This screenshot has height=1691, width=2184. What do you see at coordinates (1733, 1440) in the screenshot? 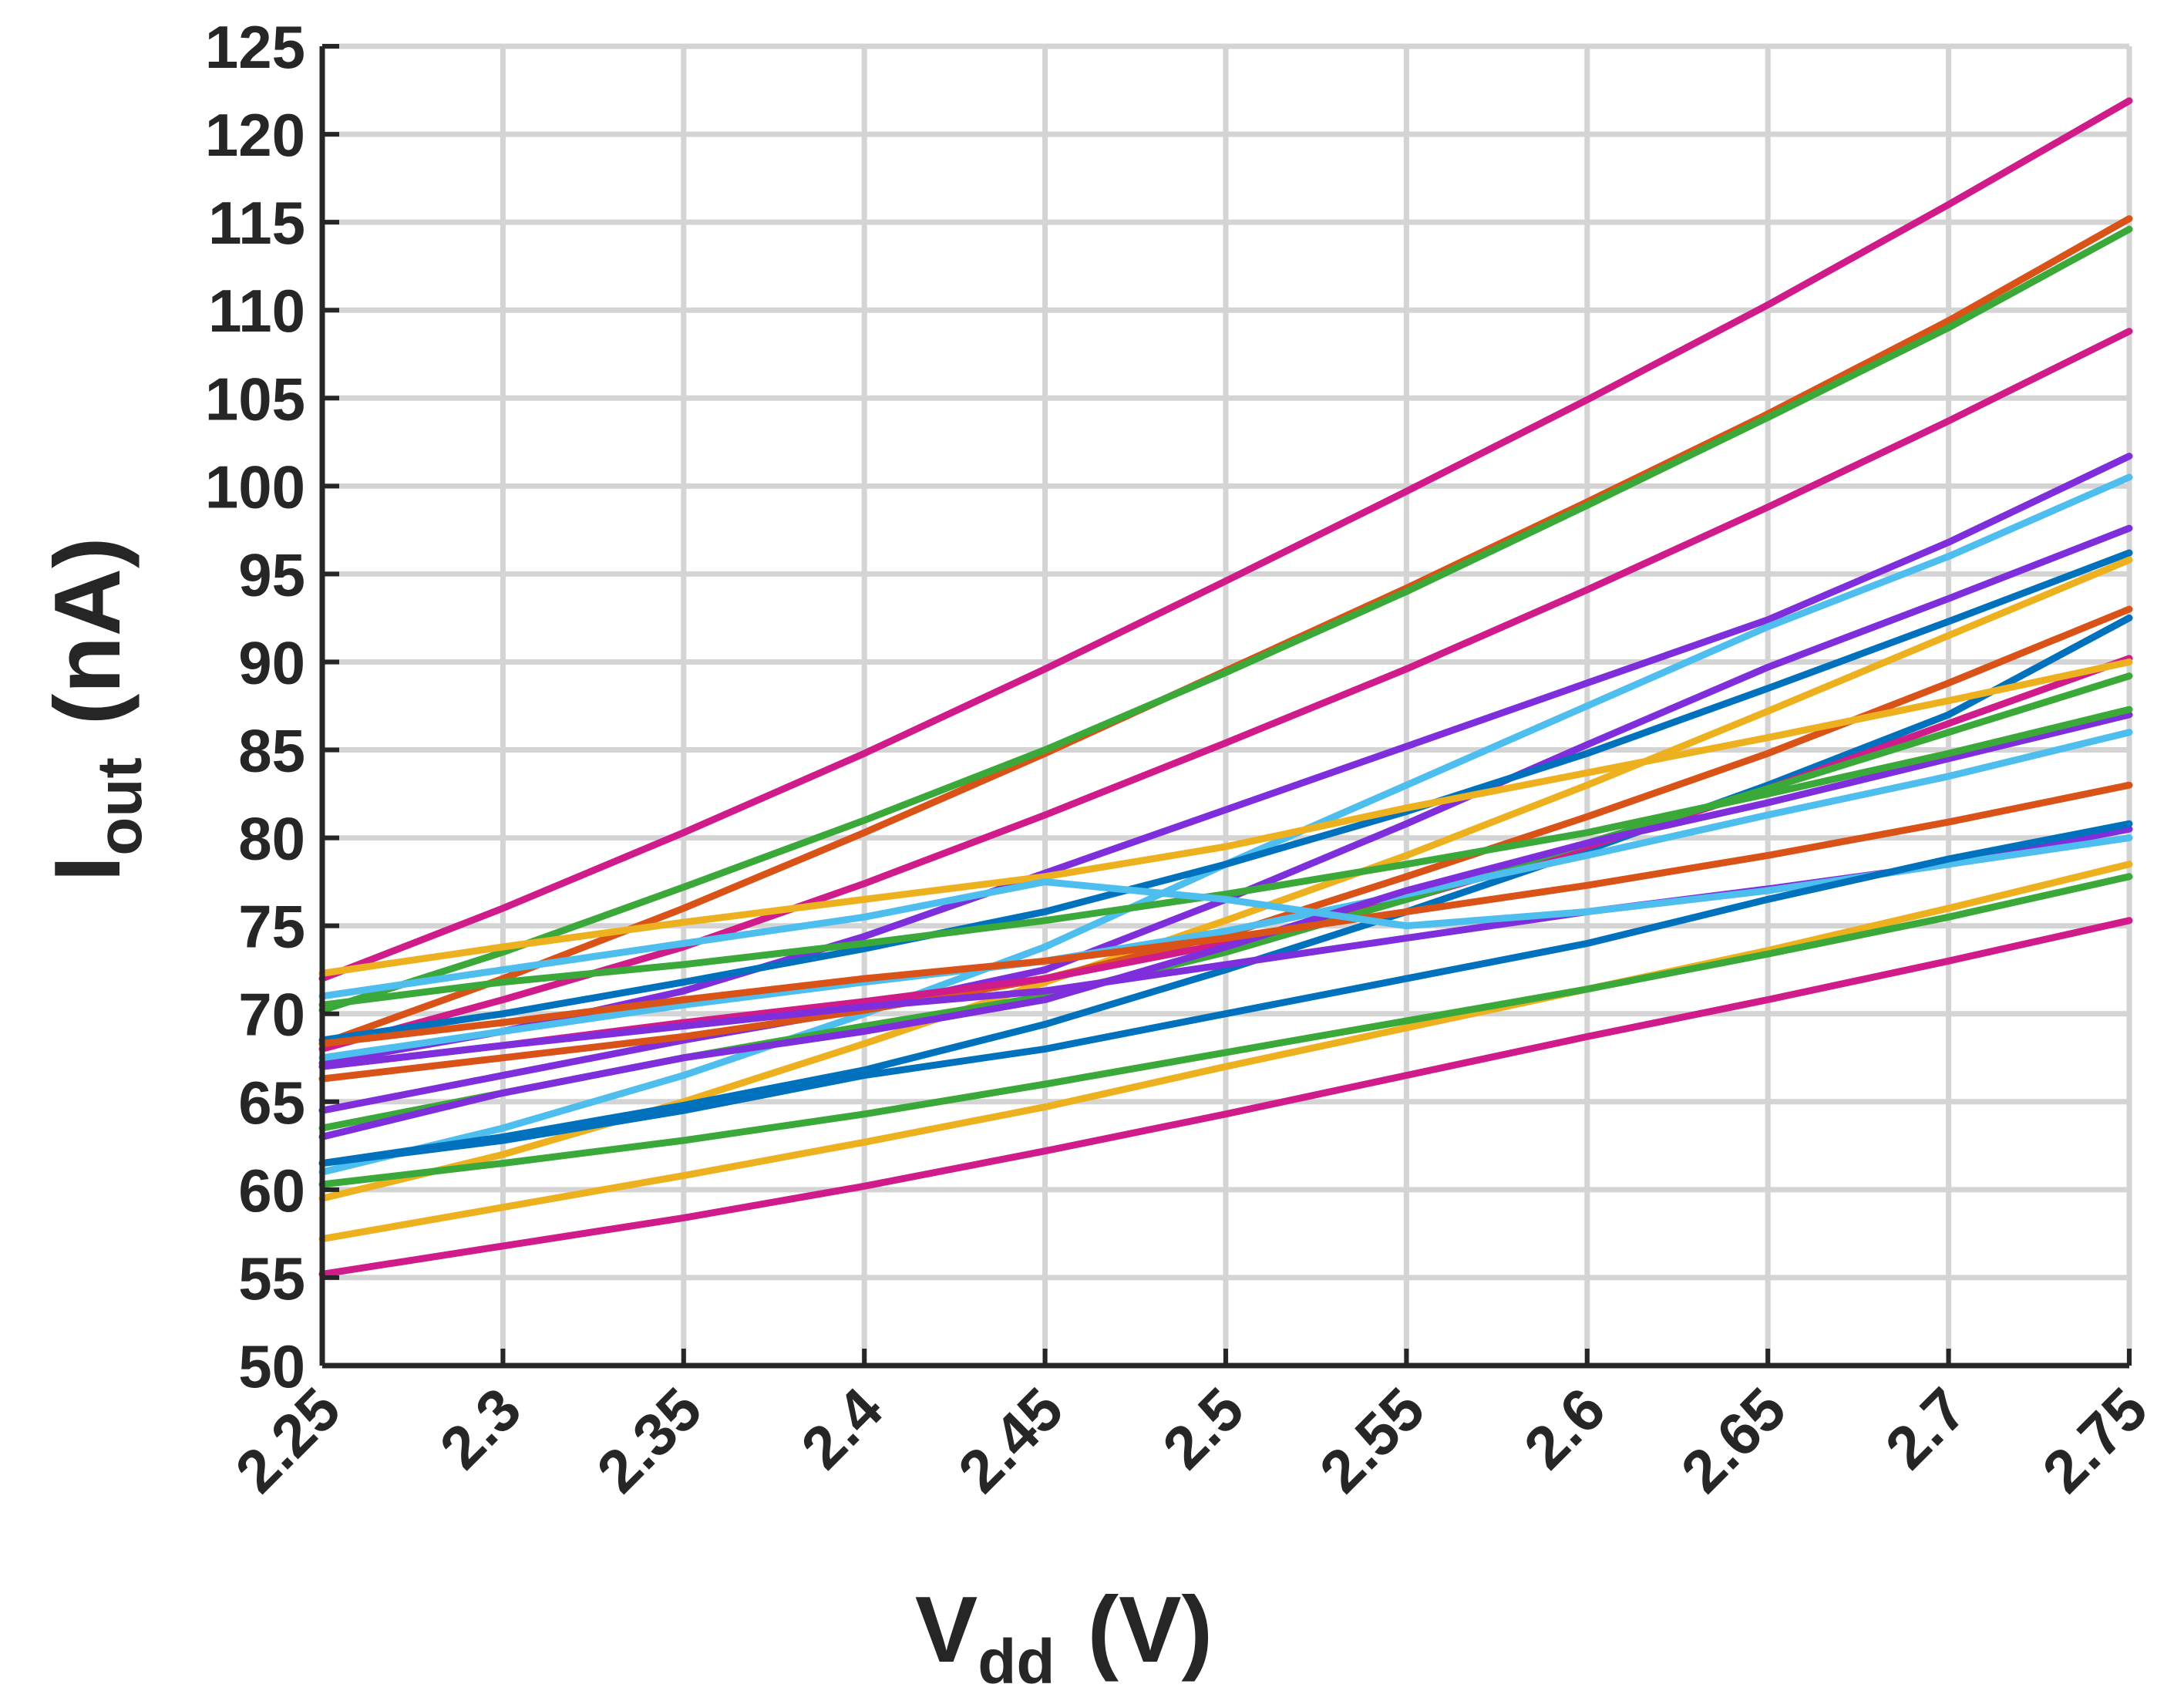
I see `x-tick-label: 2.65` at bounding box center [1733, 1440].